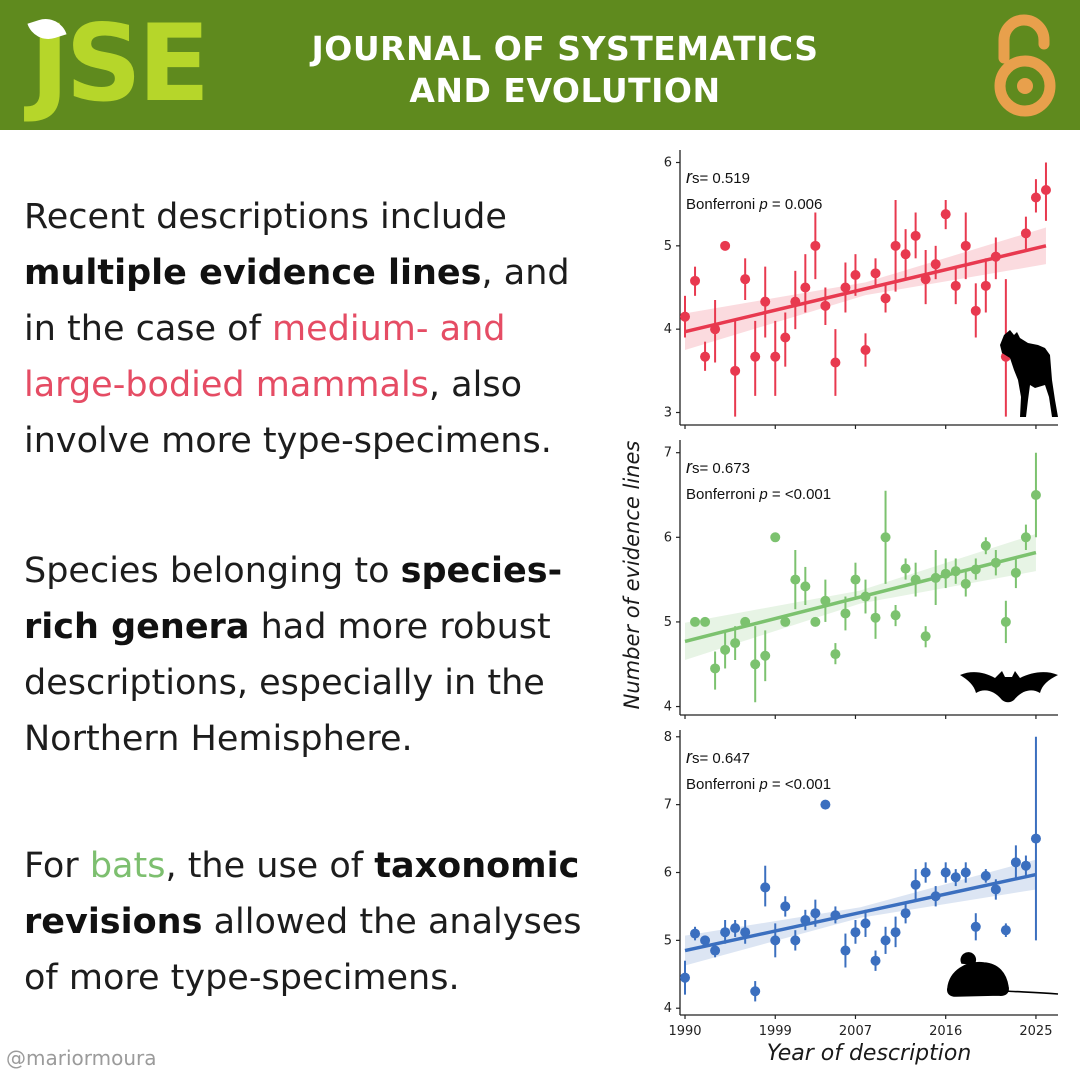  I want to click on p1-text-c: , and in the case of, so click(297, 301).